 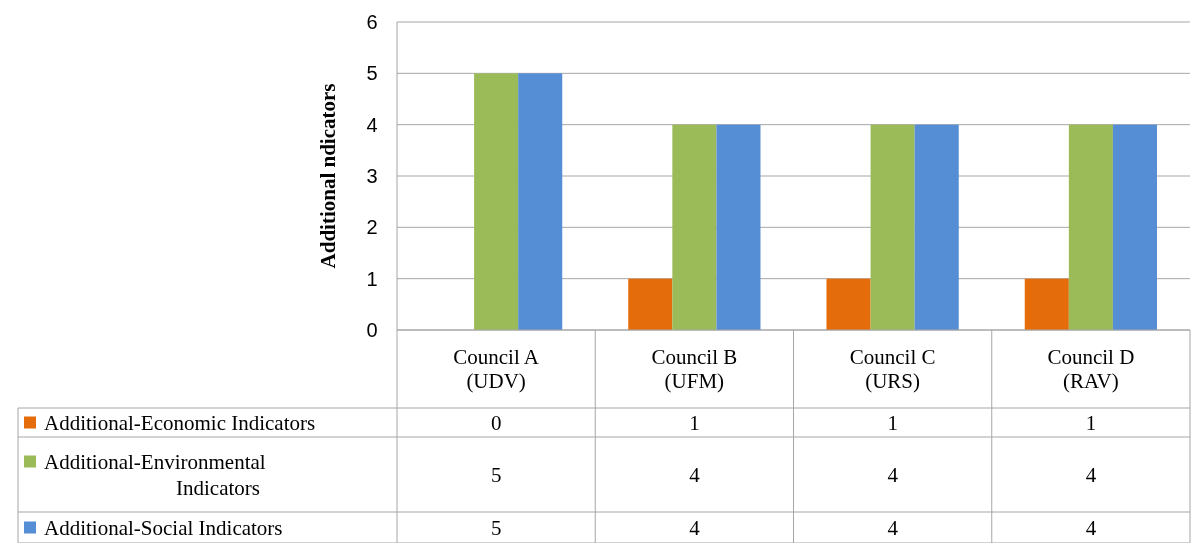 I want to click on y-tick-label: 3, so click(x=372, y=176).